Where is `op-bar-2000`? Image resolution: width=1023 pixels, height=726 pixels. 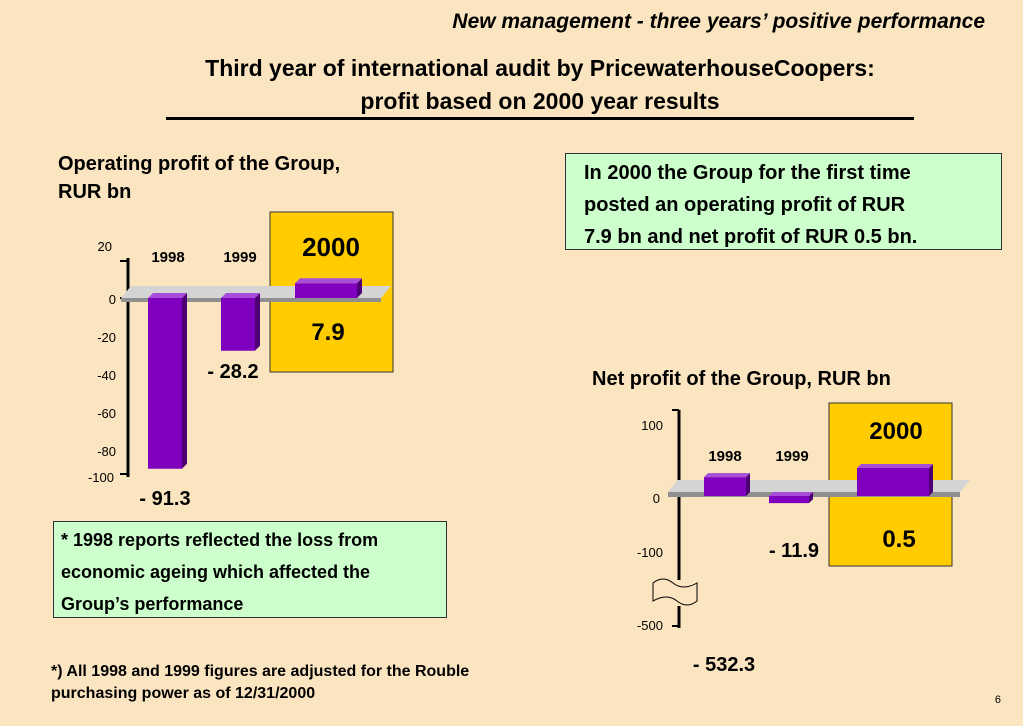
op-bar-2000 is located at coordinates (328, 288).